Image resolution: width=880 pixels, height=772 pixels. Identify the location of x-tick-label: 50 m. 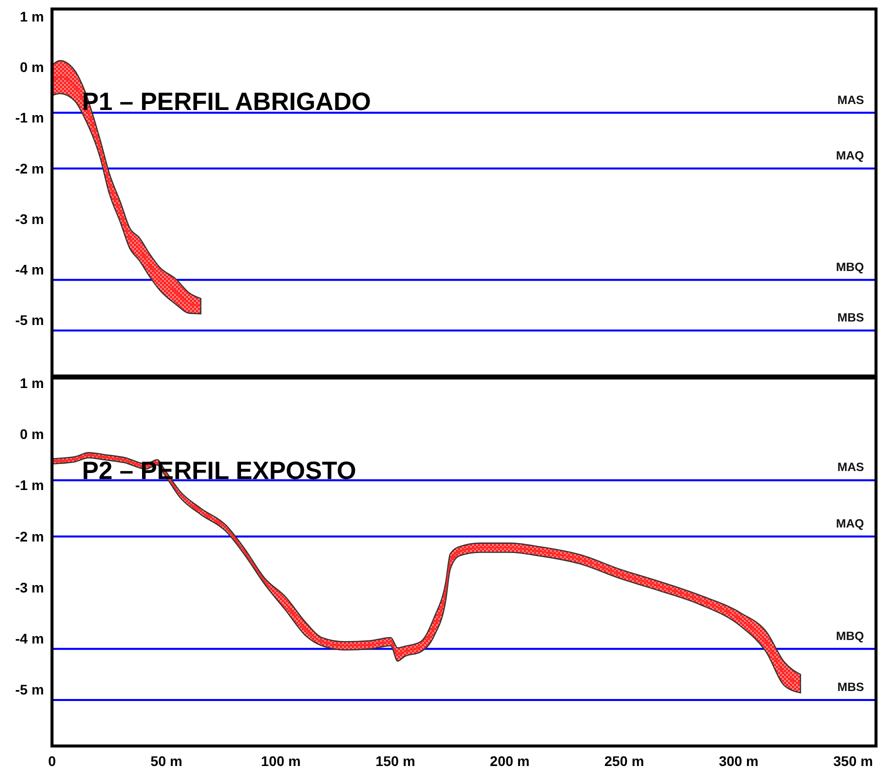
(166, 761).